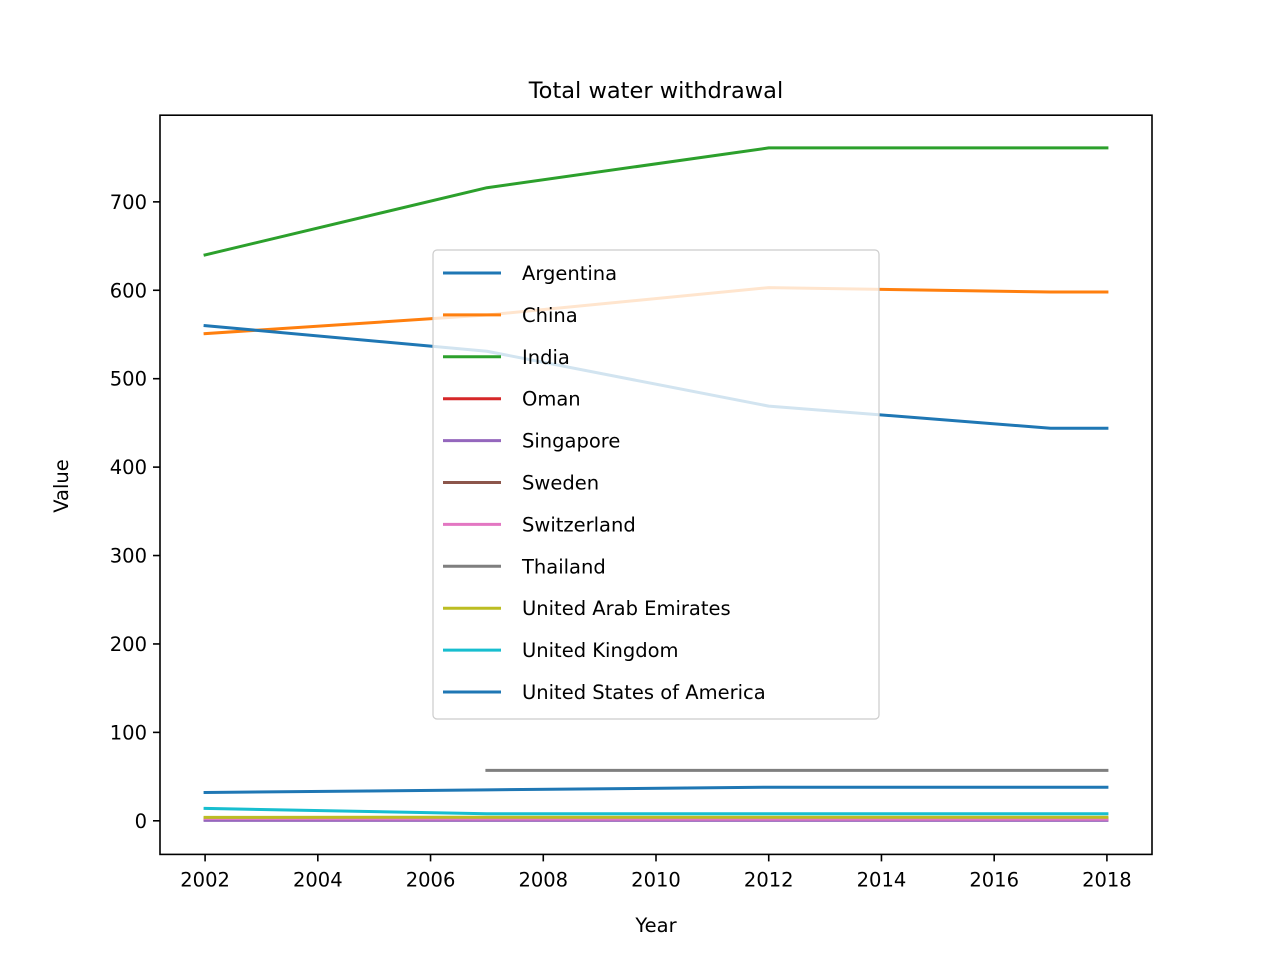  Describe the element at coordinates (128, 290) in the screenshot. I see `y-tick-label: 600` at that location.